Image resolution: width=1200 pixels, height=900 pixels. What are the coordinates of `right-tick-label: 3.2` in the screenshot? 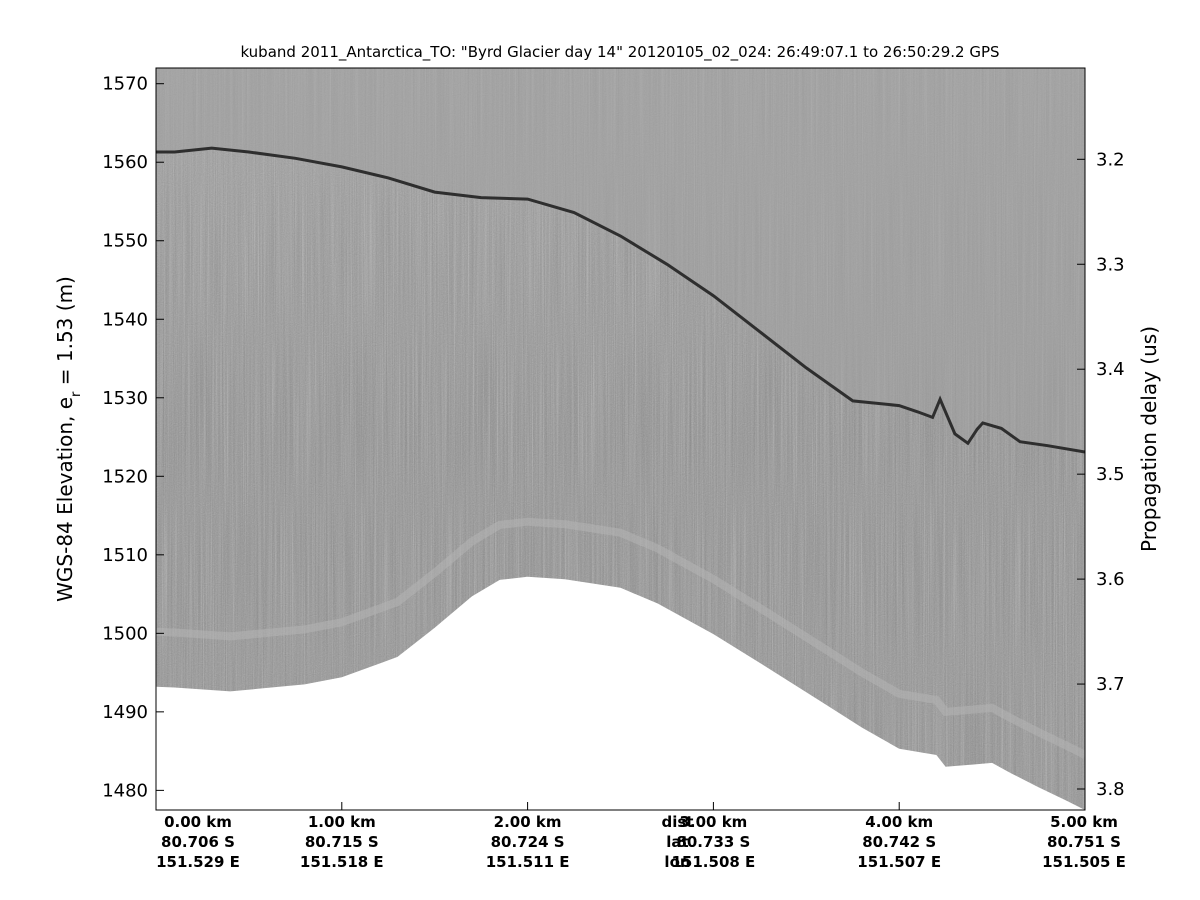 It's located at (1110, 159).